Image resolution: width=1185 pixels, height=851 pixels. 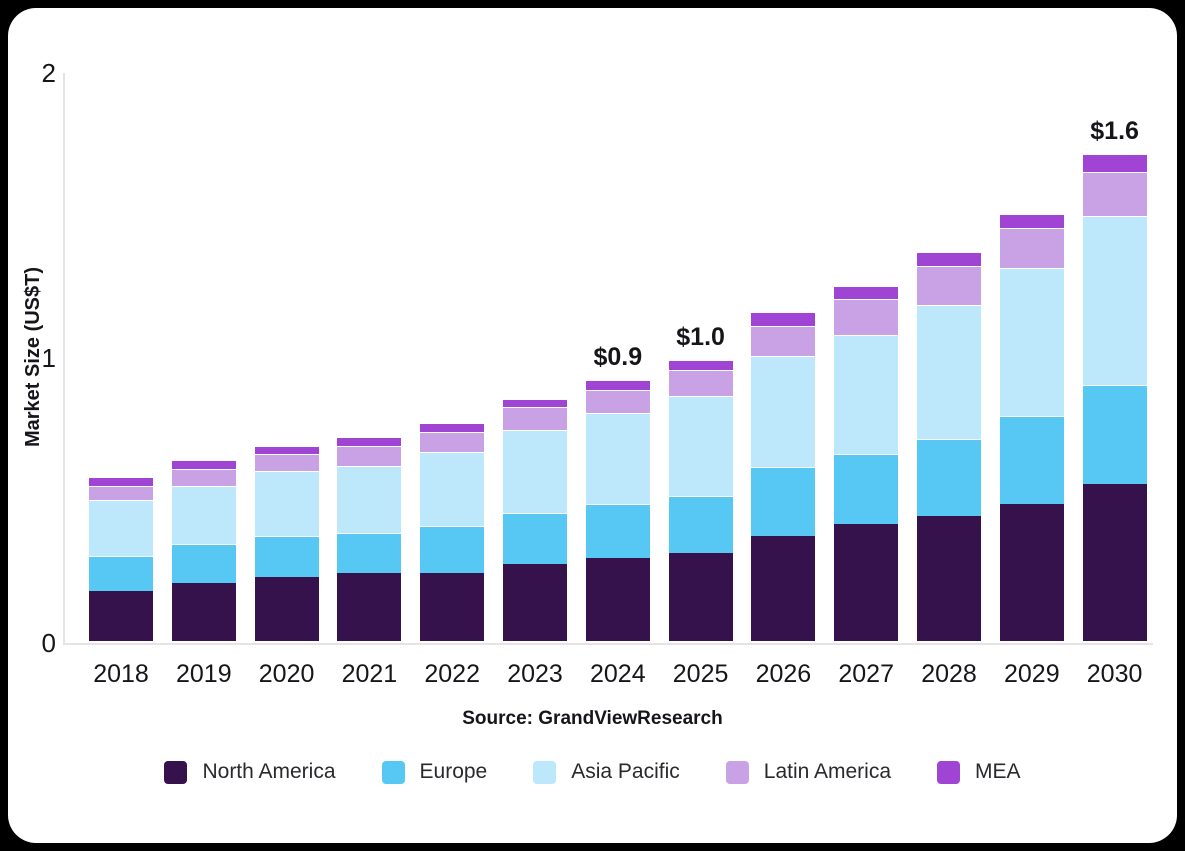 I want to click on x-tick-2029: 2029, so click(x=1031, y=674).